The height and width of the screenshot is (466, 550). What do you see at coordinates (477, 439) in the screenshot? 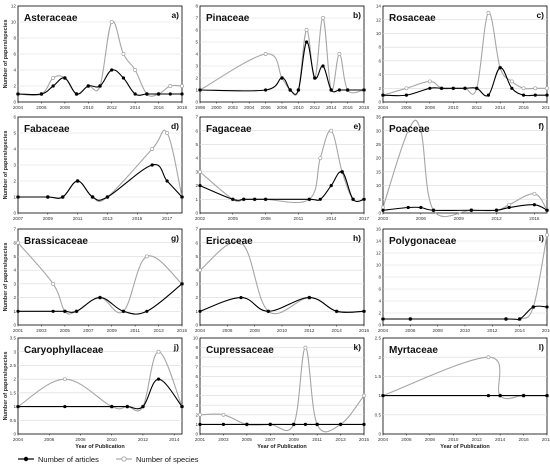
I see `x-tick-label: 2012` at bounding box center [477, 439].